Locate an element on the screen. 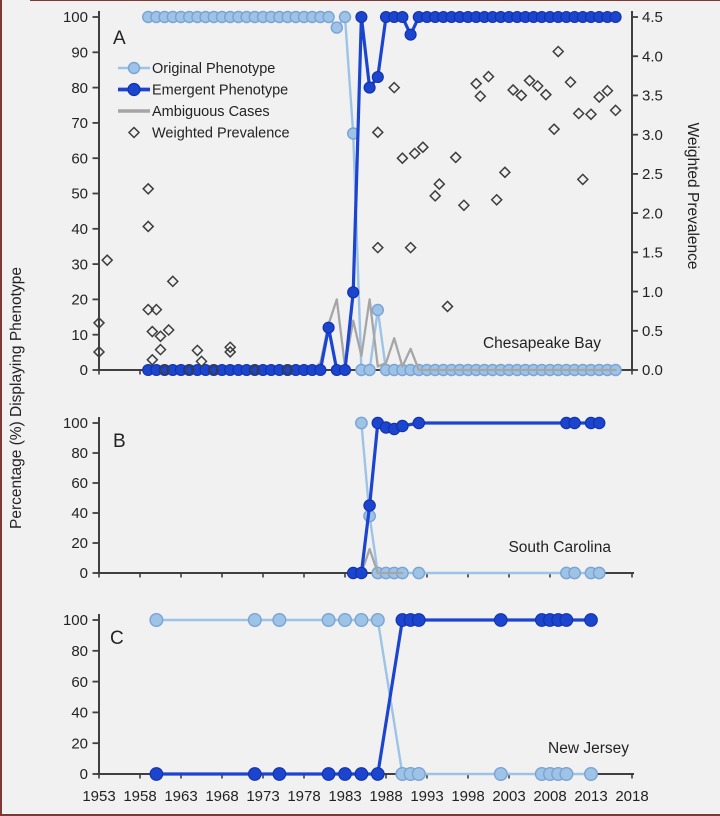 The height and width of the screenshot is (816, 720). y-tick-label: 90 is located at coordinates (79, 53).